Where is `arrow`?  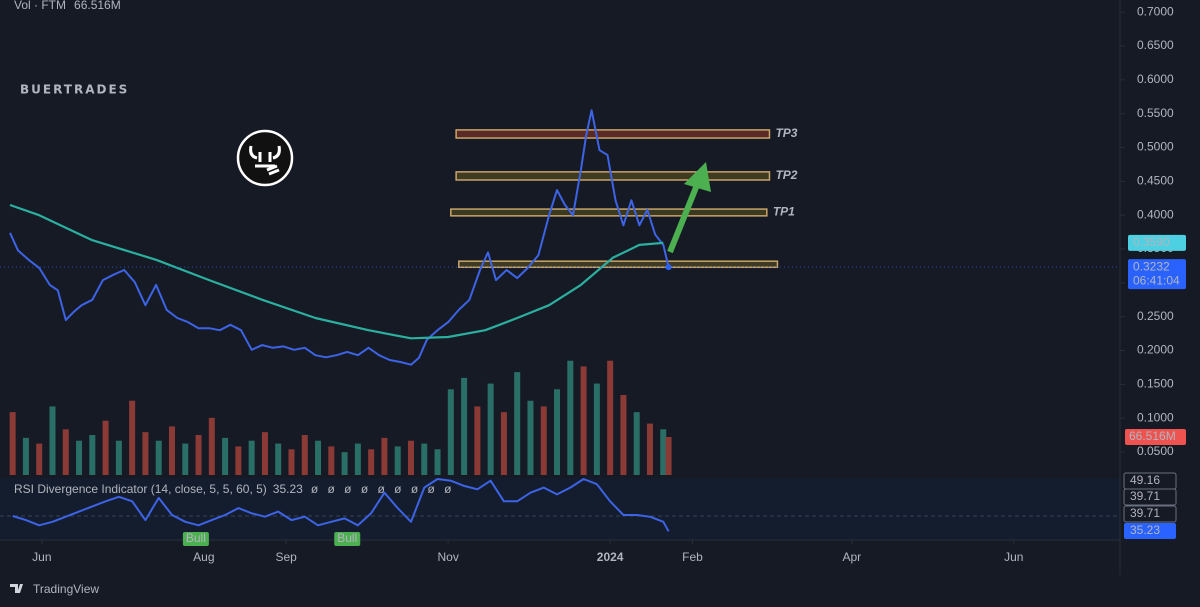
arrow is located at coordinates (689, 208).